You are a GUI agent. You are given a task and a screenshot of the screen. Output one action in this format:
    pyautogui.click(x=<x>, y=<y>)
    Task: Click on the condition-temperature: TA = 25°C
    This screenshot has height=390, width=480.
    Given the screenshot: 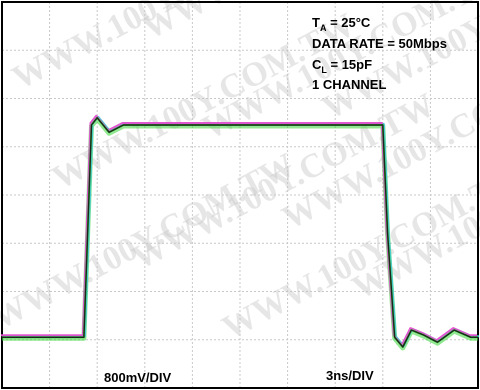 What is the action you would take?
    pyautogui.click(x=341, y=24)
    